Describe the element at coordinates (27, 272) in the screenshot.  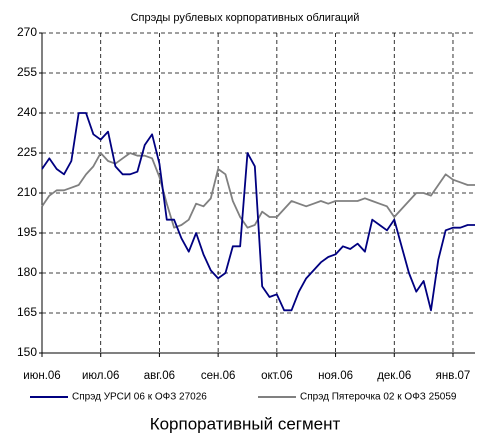
I see `y-tick-label: 180` at that location.